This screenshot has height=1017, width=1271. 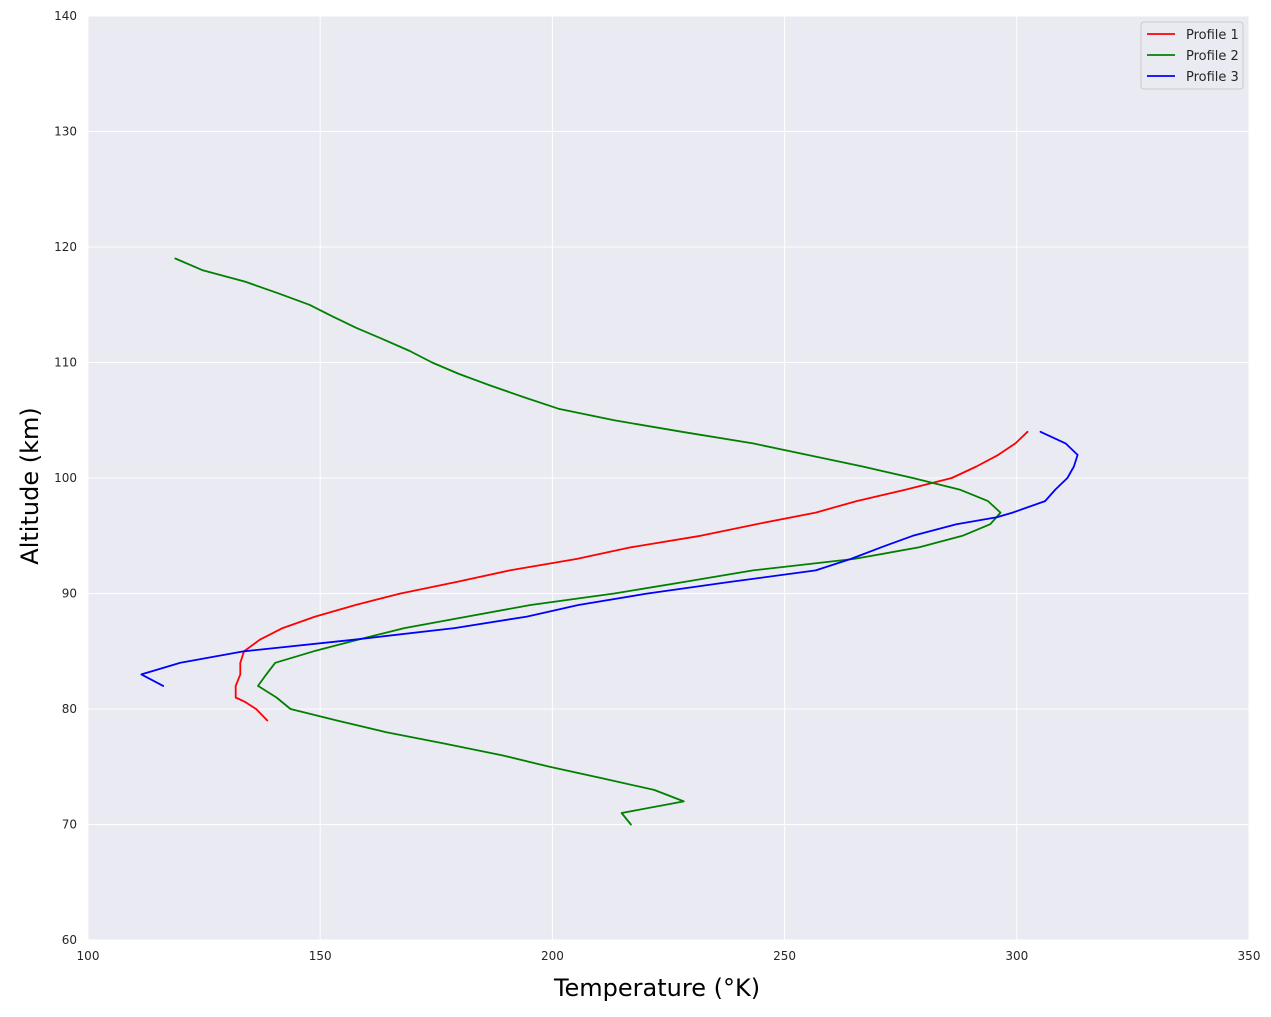 I want to click on y-tick-label: 100, so click(x=65, y=478).